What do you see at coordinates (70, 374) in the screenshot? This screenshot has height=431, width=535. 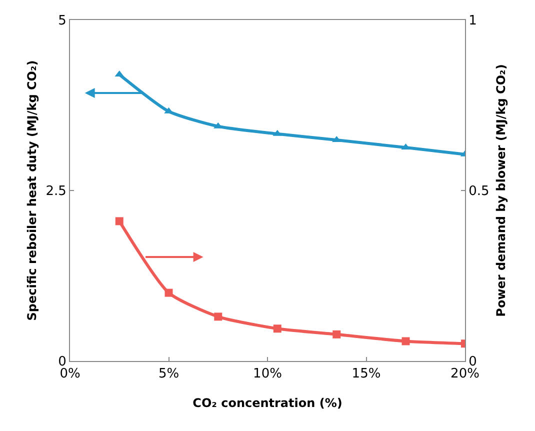 I see `x-tick-label: 0%` at bounding box center [70, 374].